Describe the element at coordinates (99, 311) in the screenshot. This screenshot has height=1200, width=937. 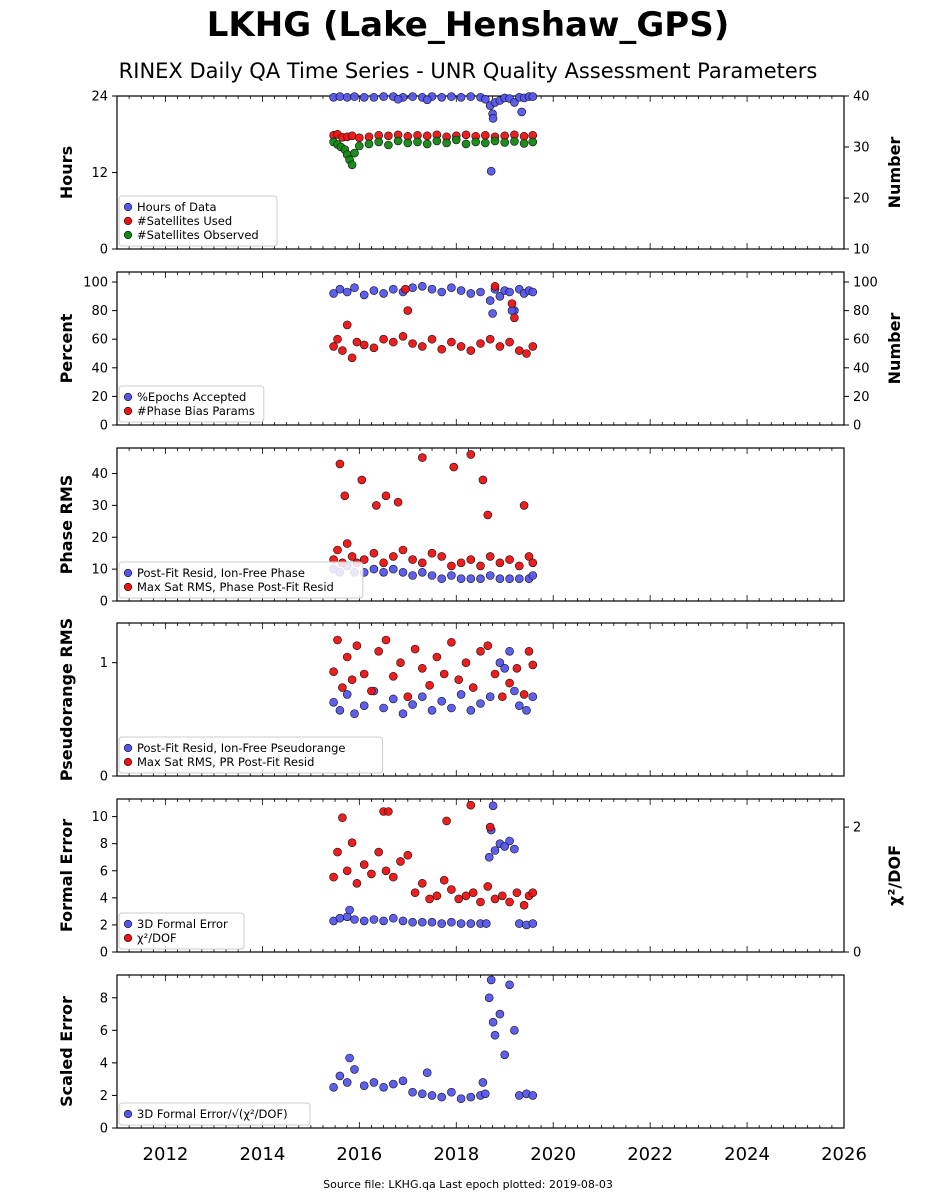
I see `y-tick-label: 80` at that location.